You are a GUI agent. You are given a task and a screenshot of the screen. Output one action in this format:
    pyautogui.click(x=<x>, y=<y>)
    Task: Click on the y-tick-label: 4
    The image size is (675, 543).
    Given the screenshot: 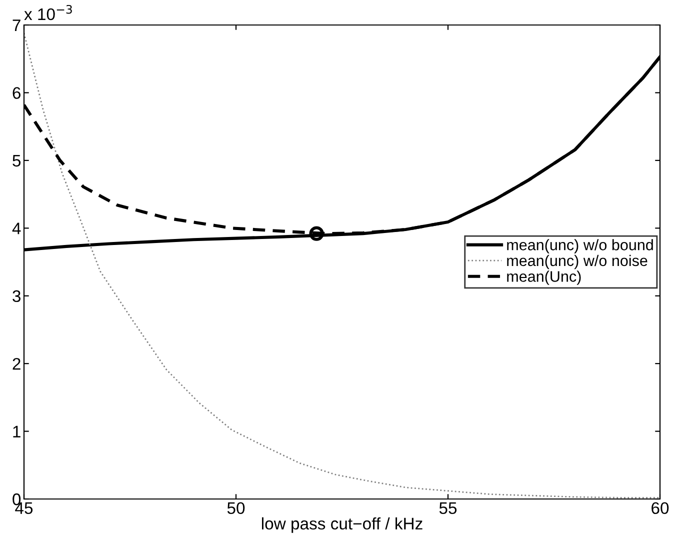 What is the action you would take?
    pyautogui.click(x=16, y=228)
    